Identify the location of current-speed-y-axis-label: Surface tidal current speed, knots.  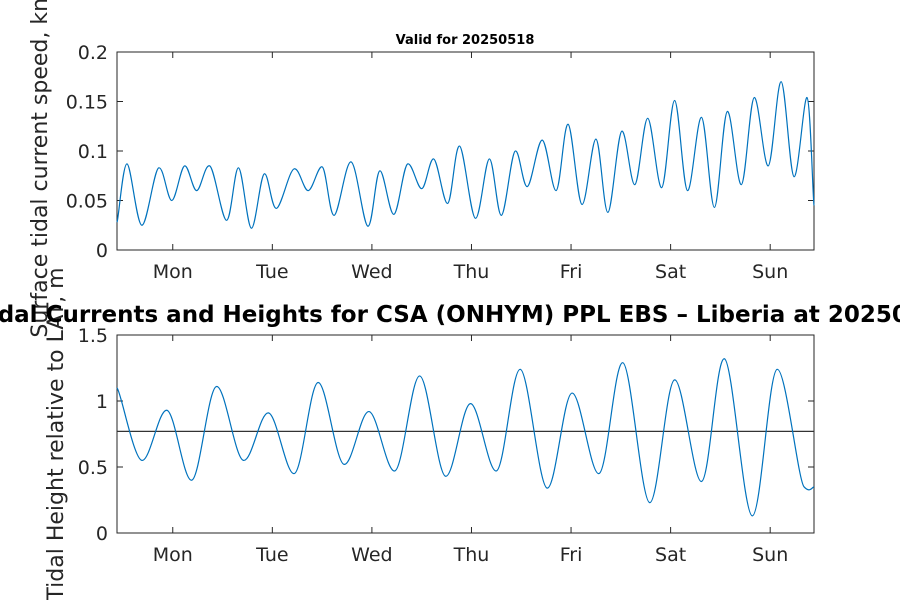
(40, 169).